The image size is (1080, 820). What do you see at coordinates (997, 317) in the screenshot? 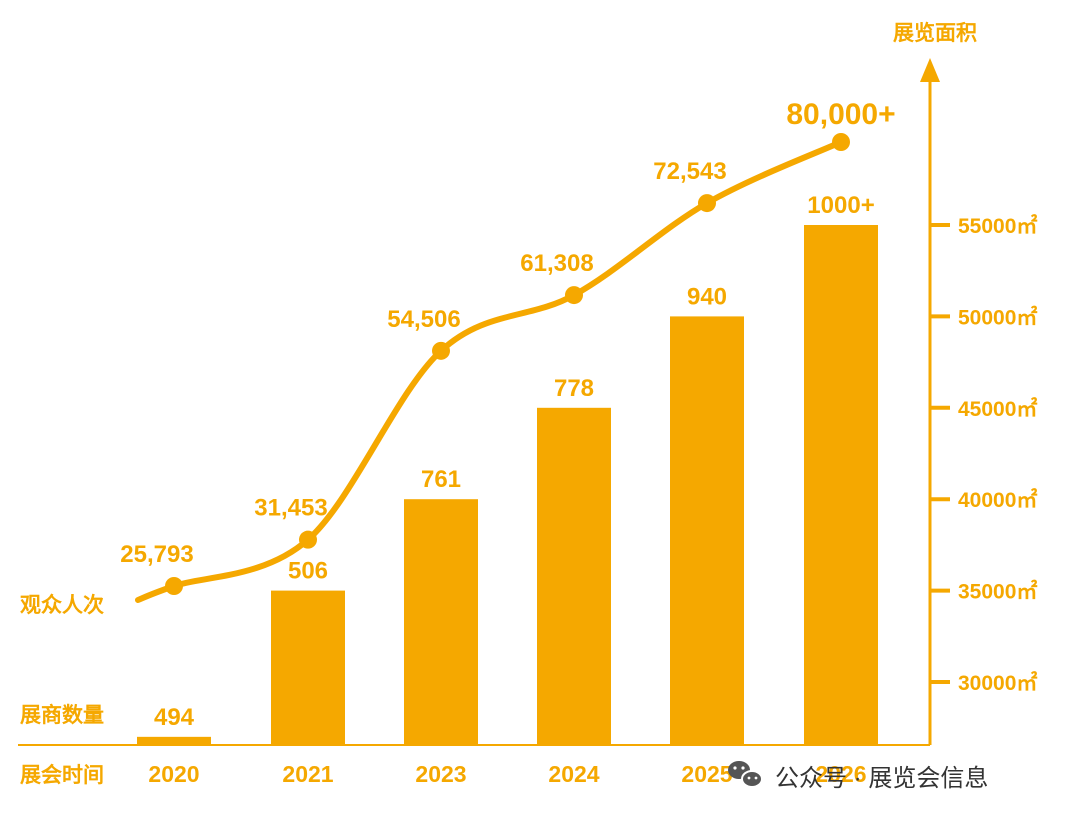
I see `right-axis-tick-label-50000: 50000㎡` at bounding box center [997, 317].